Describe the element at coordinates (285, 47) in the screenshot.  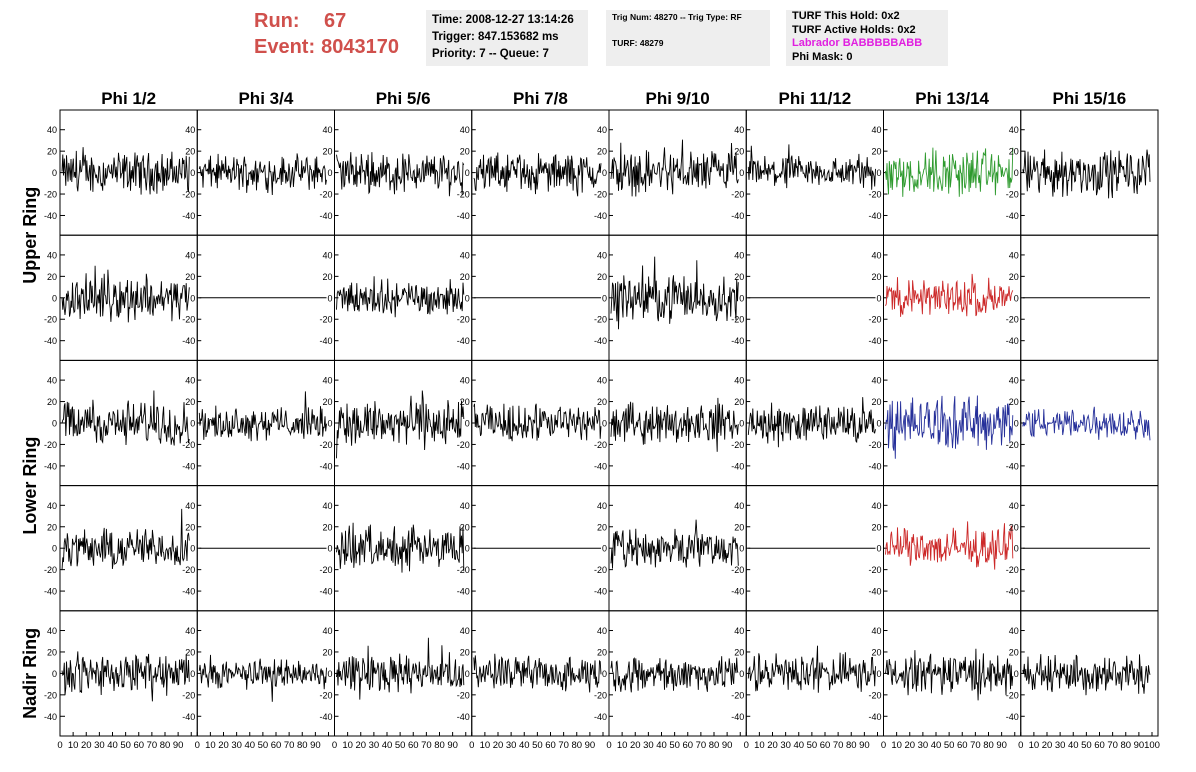
I see `event-label: Event:` at that location.